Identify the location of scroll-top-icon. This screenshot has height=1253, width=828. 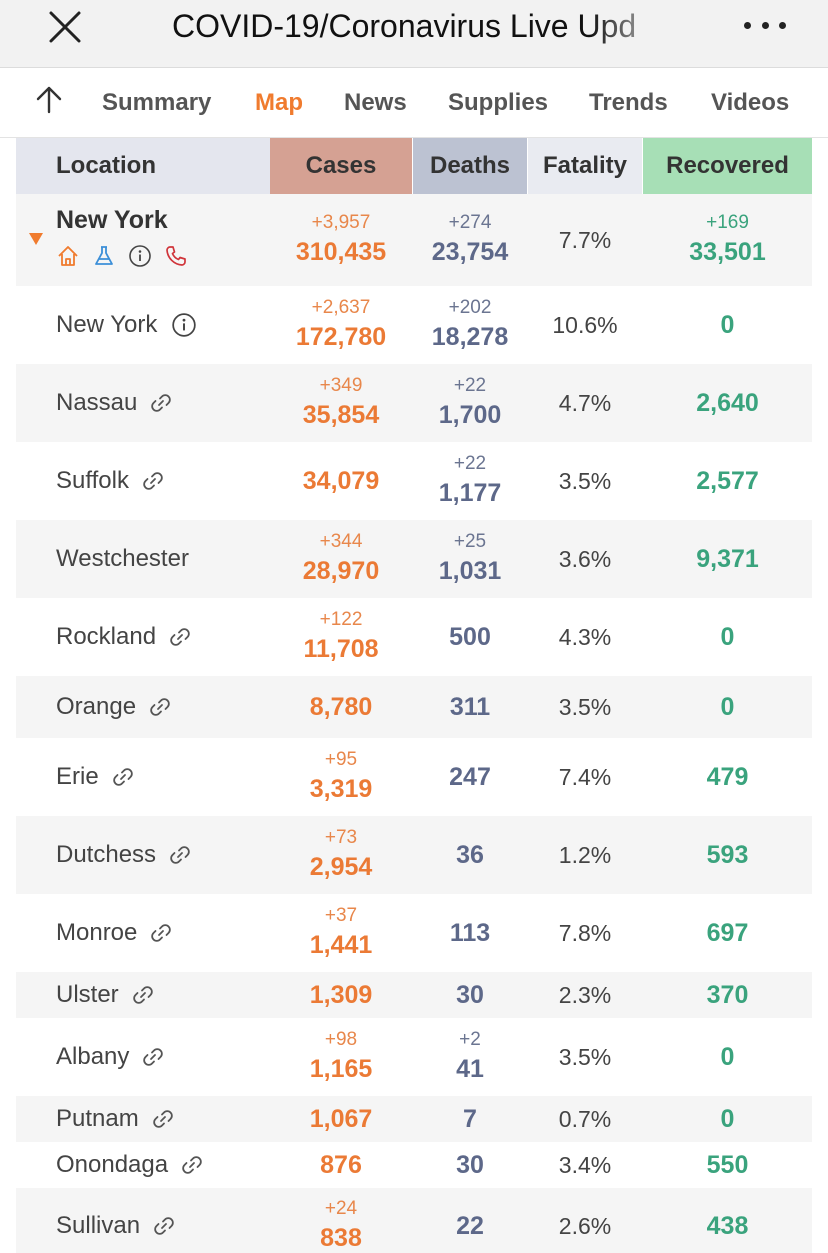
(49, 100).